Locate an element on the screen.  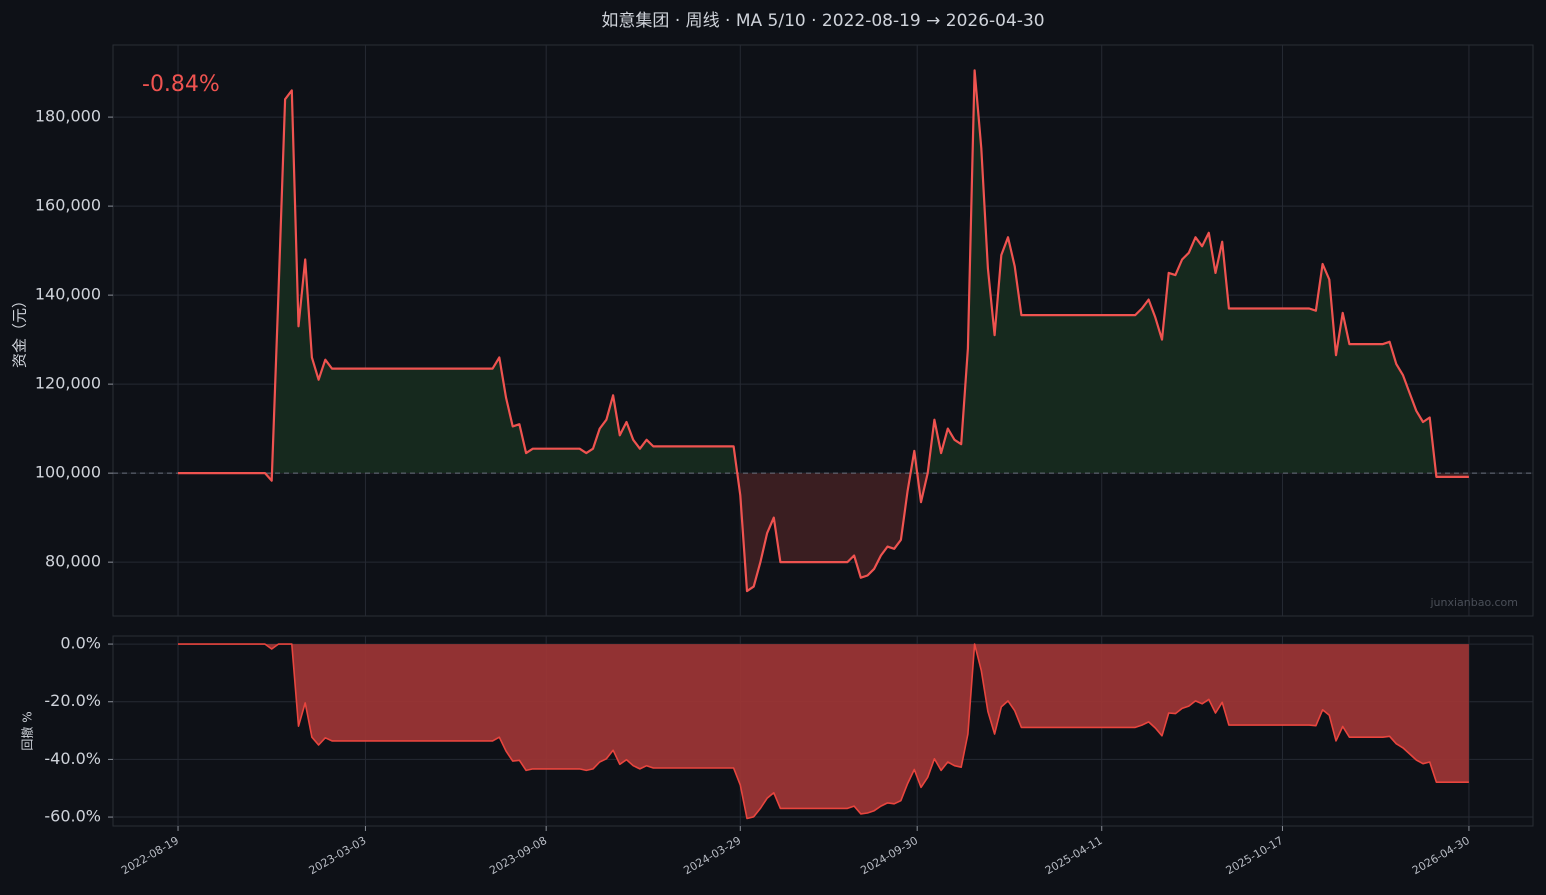
annotation: -0.84% is located at coordinates (181, 84).